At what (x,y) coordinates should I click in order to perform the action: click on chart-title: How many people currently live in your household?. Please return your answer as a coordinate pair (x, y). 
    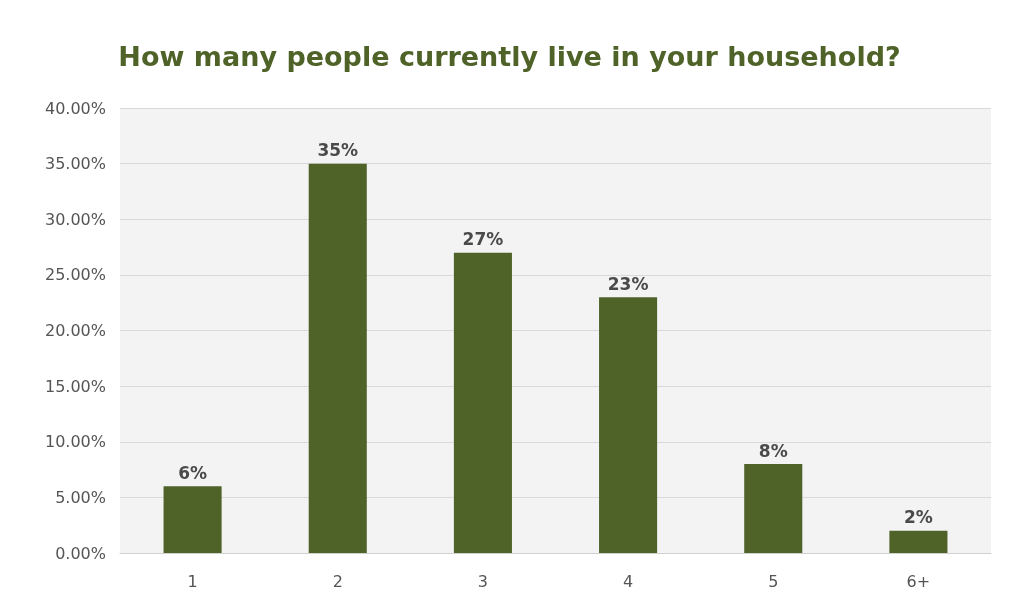
    Looking at the image, I should click on (509, 56).